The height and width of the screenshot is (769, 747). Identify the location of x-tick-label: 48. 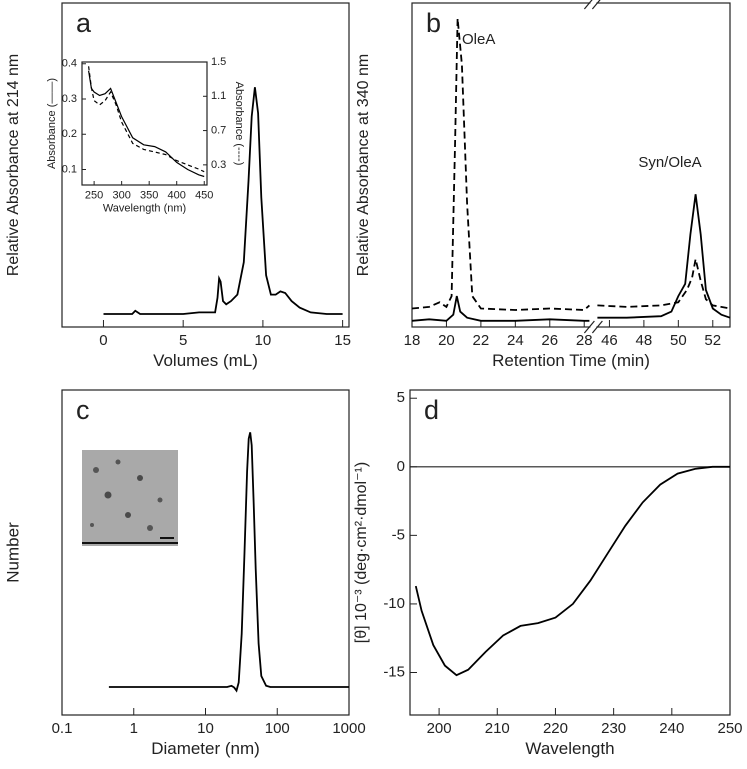
(644, 340).